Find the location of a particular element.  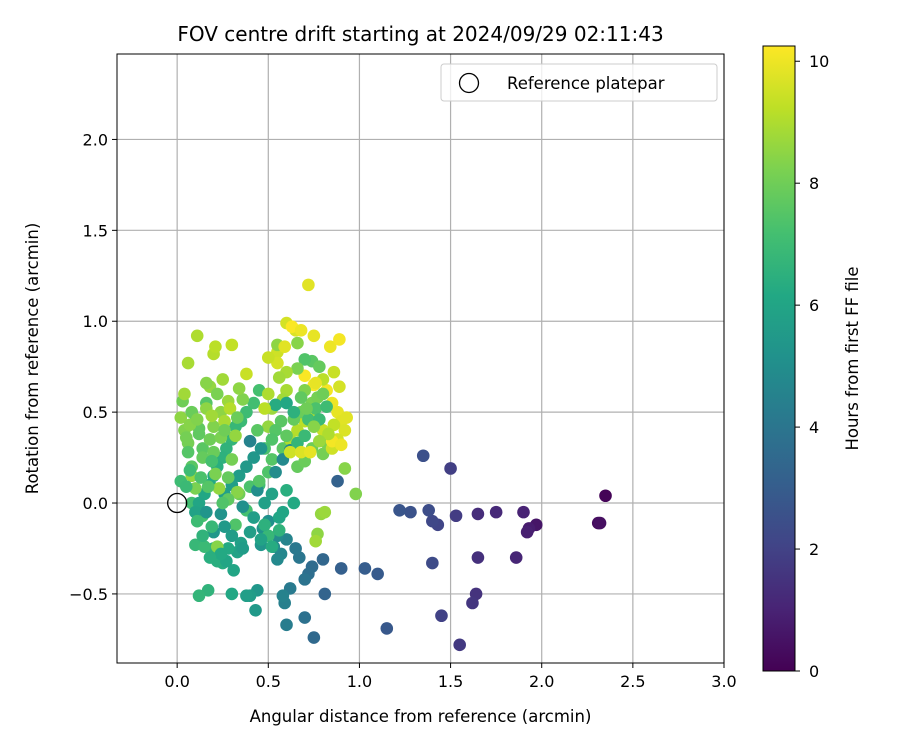

colorbar-tick-label: 6 is located at coordinates (814, 305).